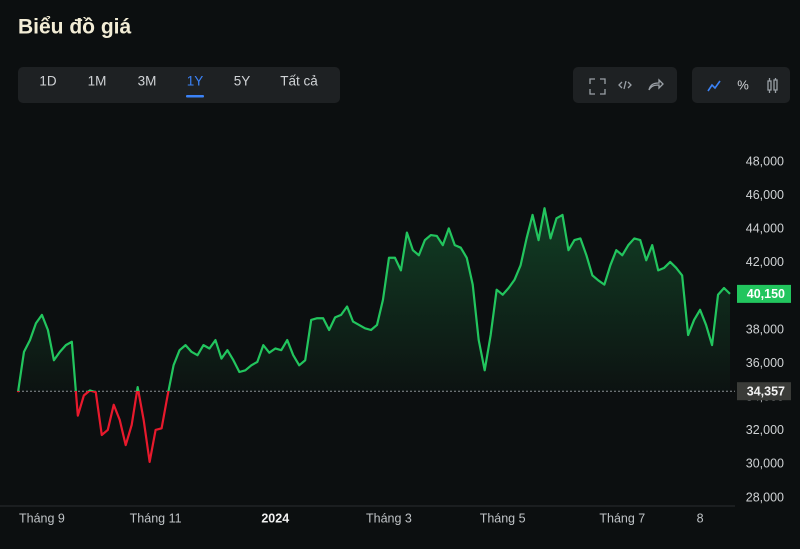 The height and width of the screenshot is (549, 800). Describe the element at coordinates (765, 195) in the screenshot. I see `y-tick-label: 46,000` at that location.